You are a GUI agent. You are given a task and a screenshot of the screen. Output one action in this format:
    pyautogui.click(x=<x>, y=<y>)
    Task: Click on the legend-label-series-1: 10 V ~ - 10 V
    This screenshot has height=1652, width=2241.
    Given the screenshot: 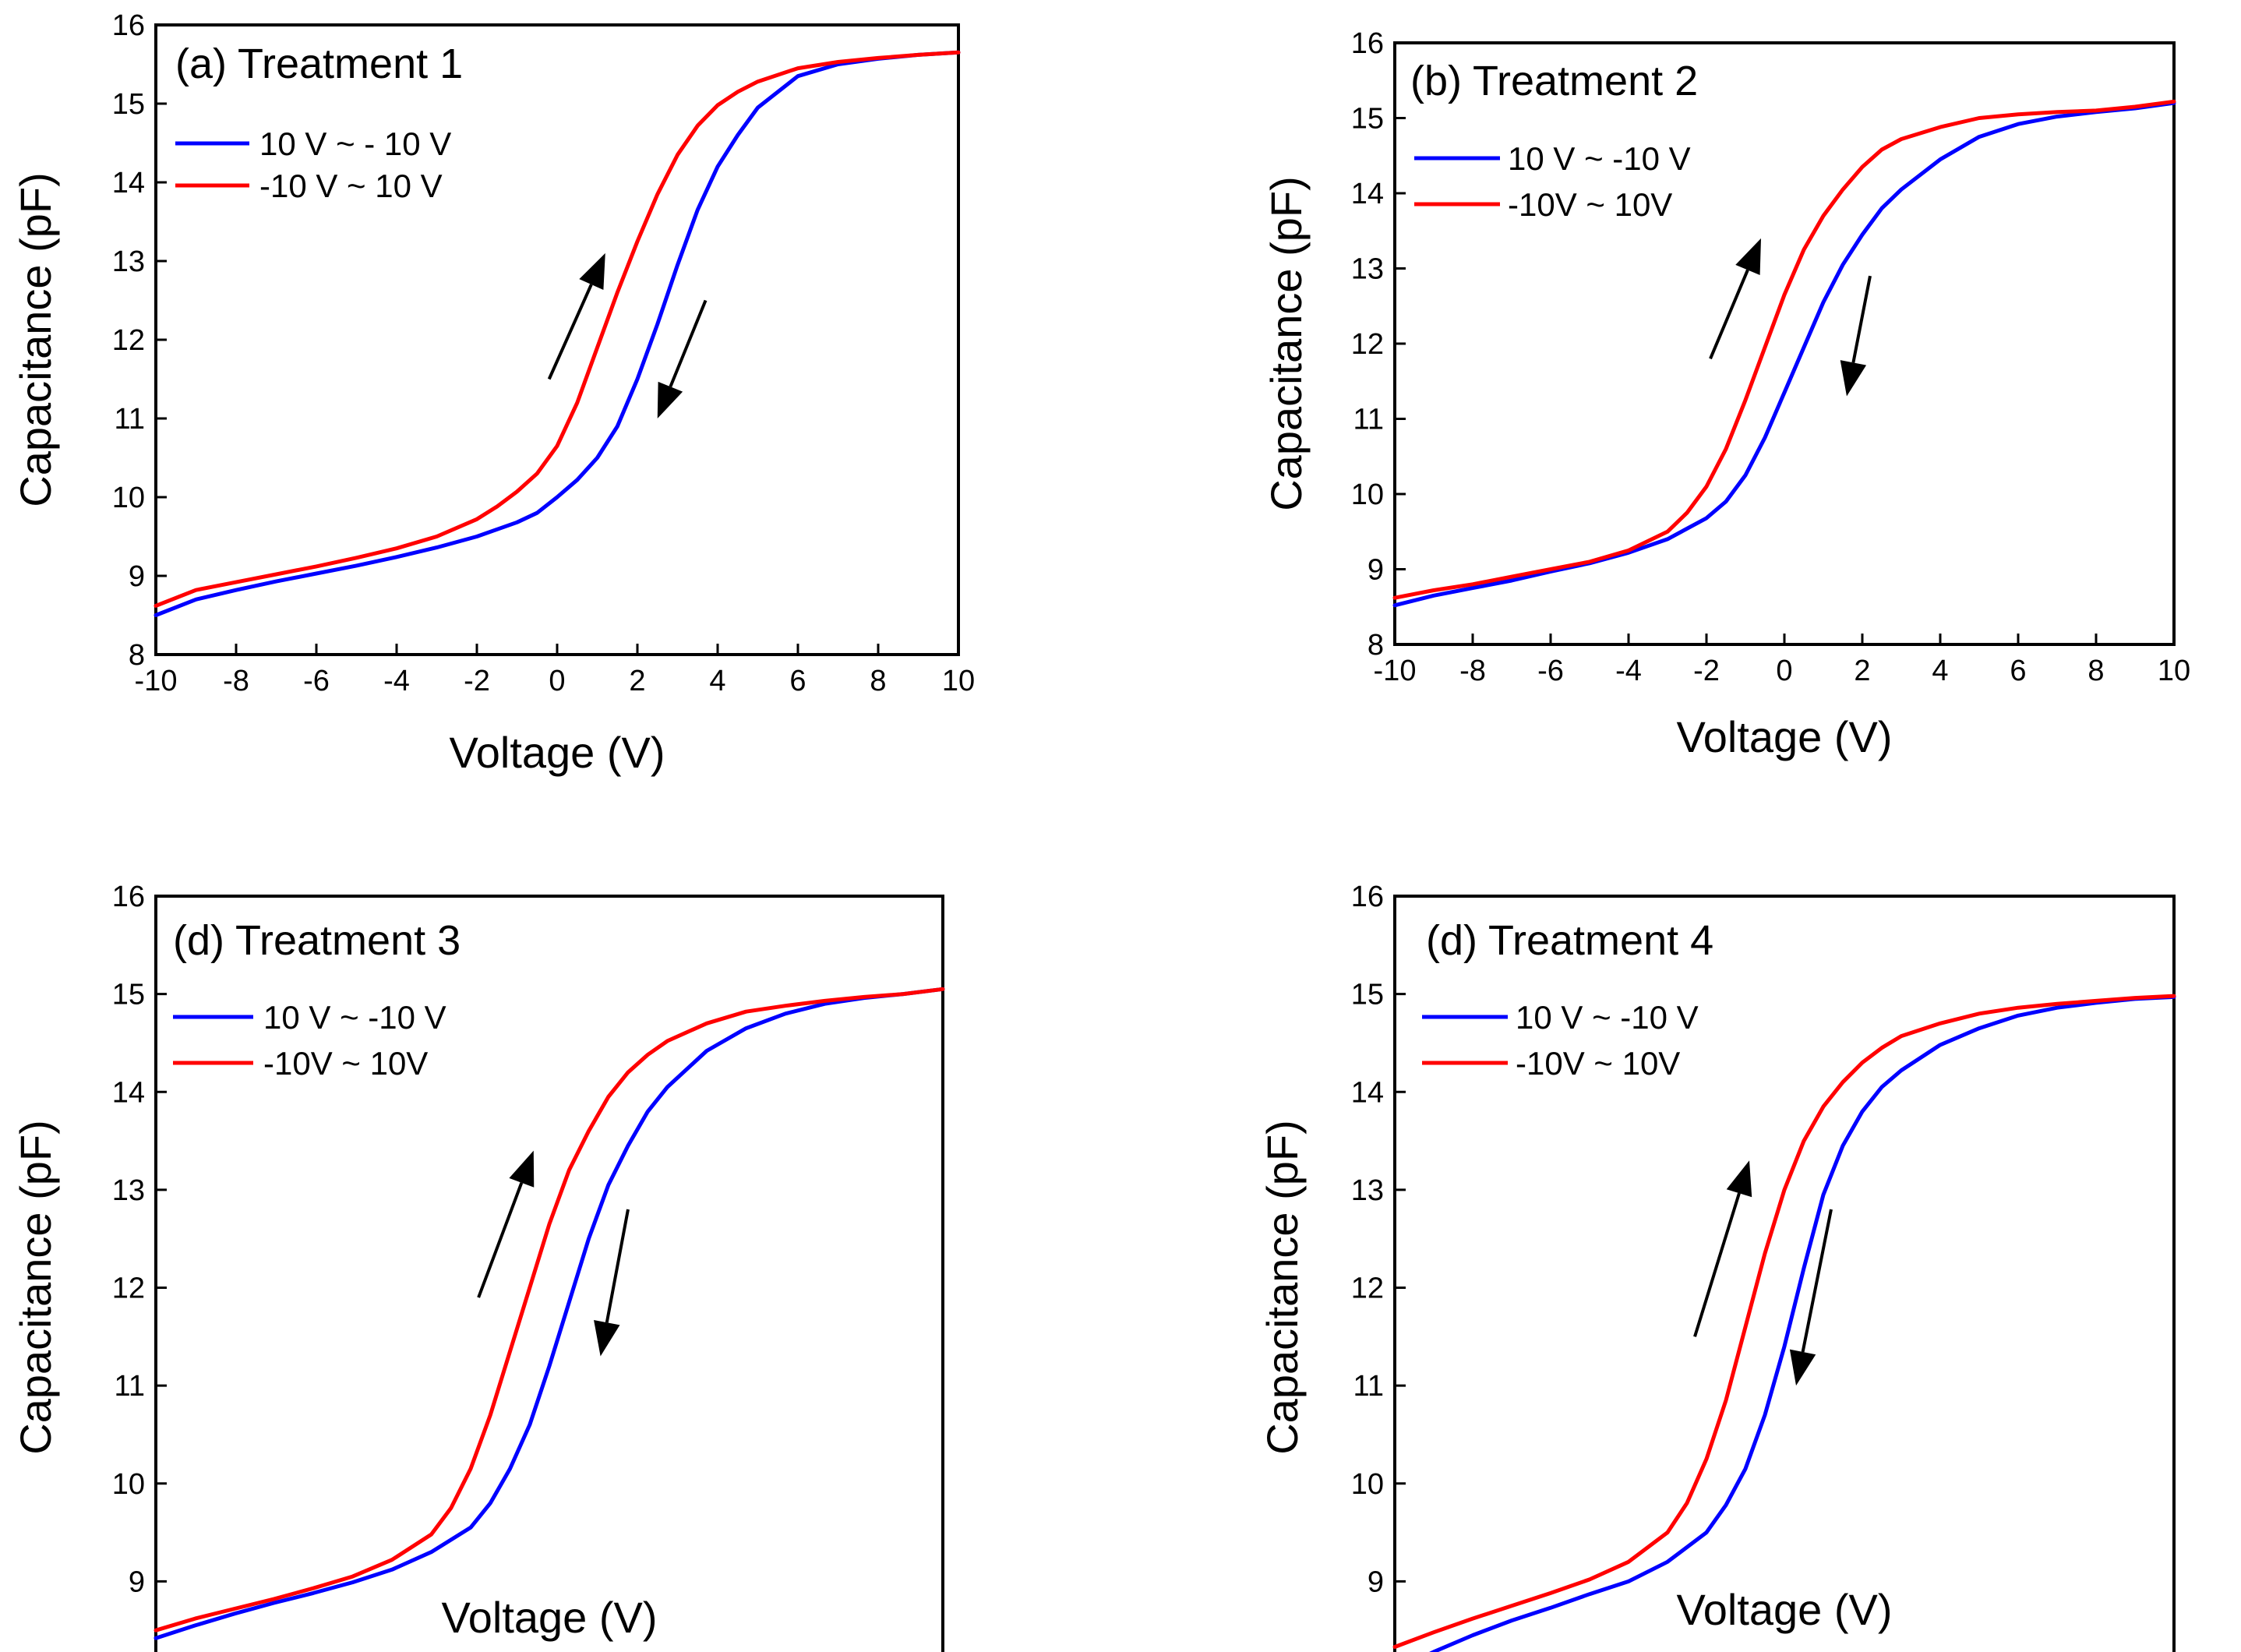 What is the action you would take?
    pyautogui.click(x=355, y=143)
    